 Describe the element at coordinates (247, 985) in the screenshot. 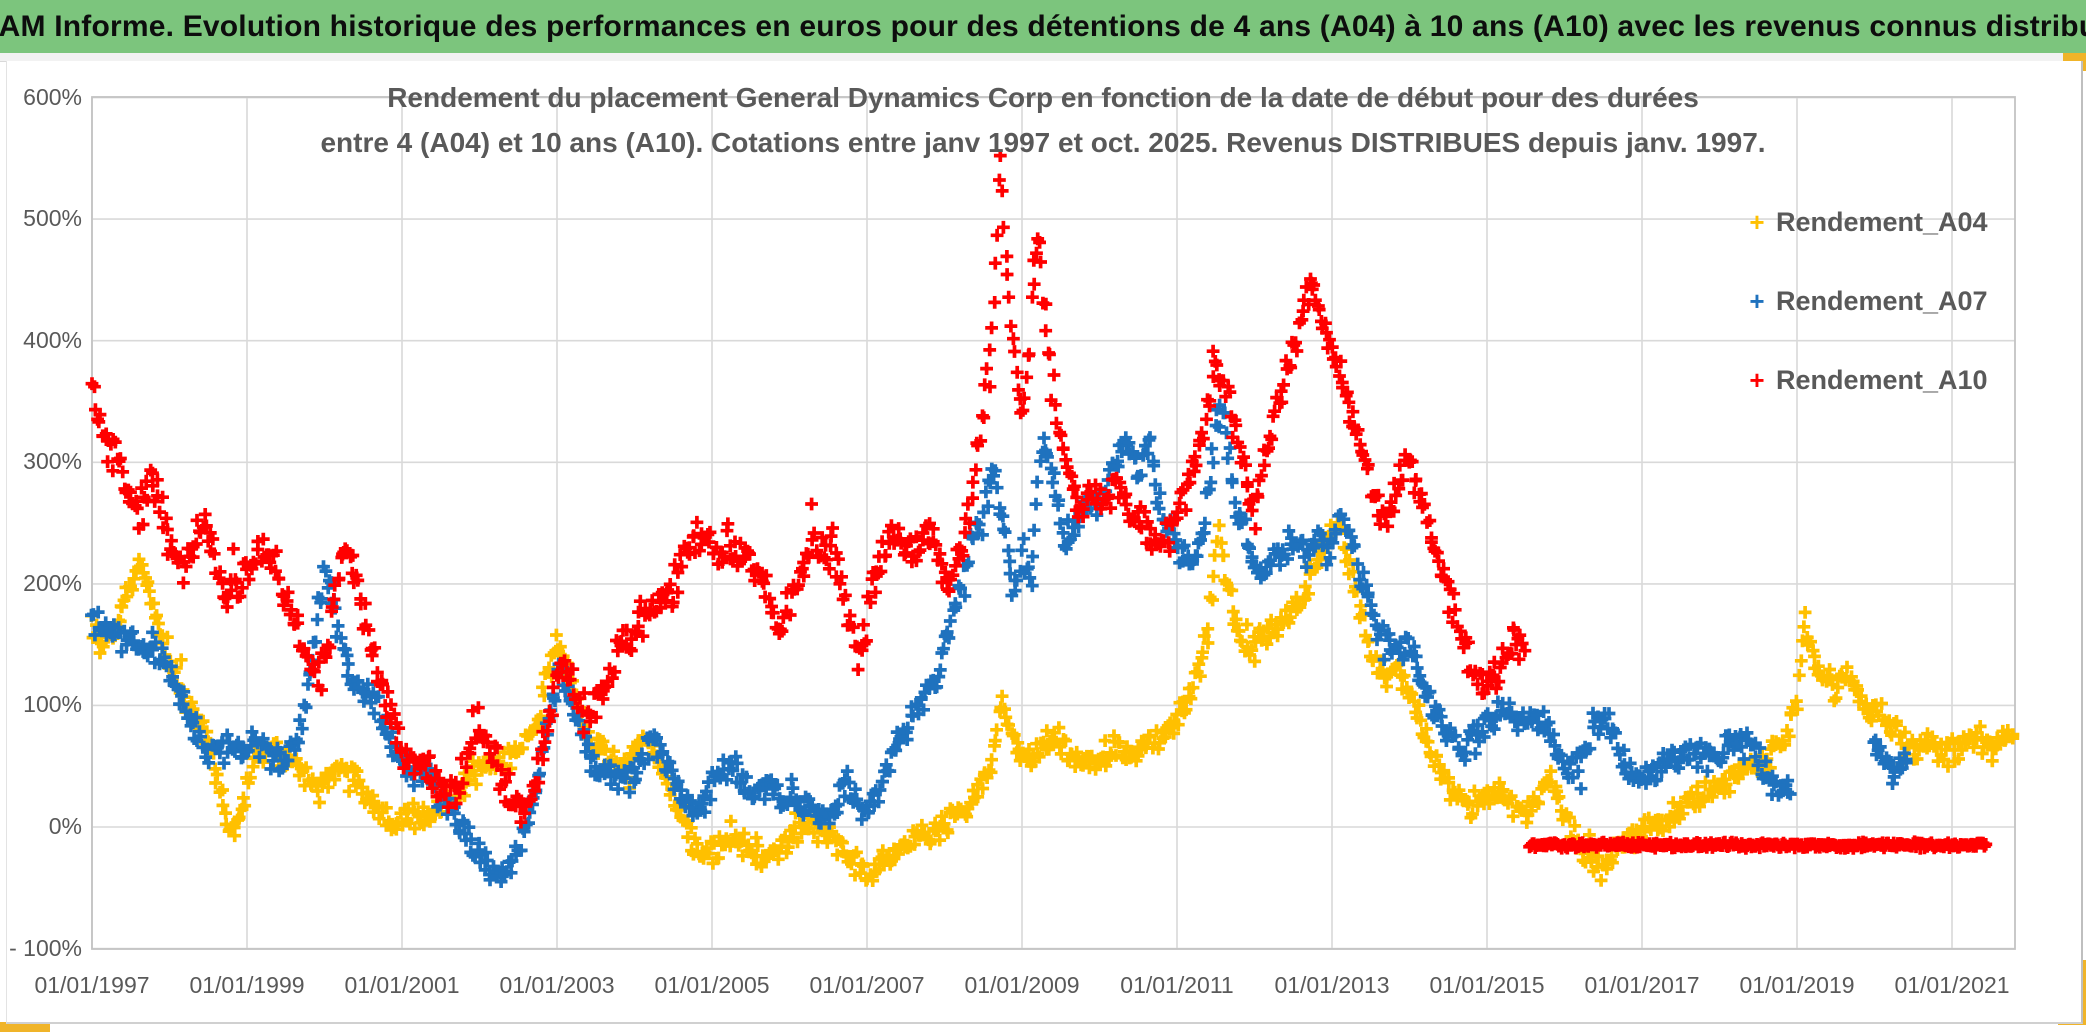

I see `x-axis-label: 01/01/1999` at that location.